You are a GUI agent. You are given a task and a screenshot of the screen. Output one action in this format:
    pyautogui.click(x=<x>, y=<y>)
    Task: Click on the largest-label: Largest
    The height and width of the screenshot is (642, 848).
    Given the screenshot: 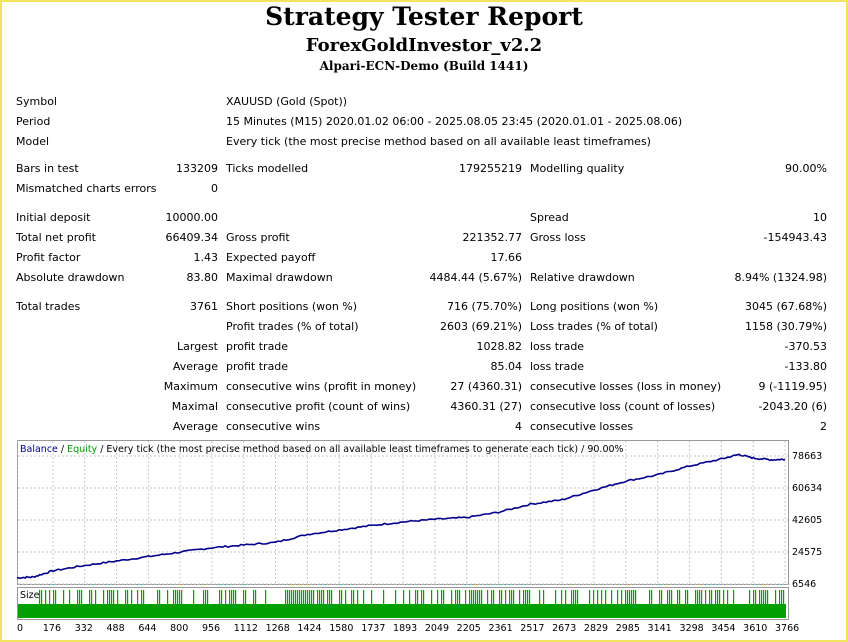 What is the action you would take?
    pyautogui.click(x=197, y=346)
    